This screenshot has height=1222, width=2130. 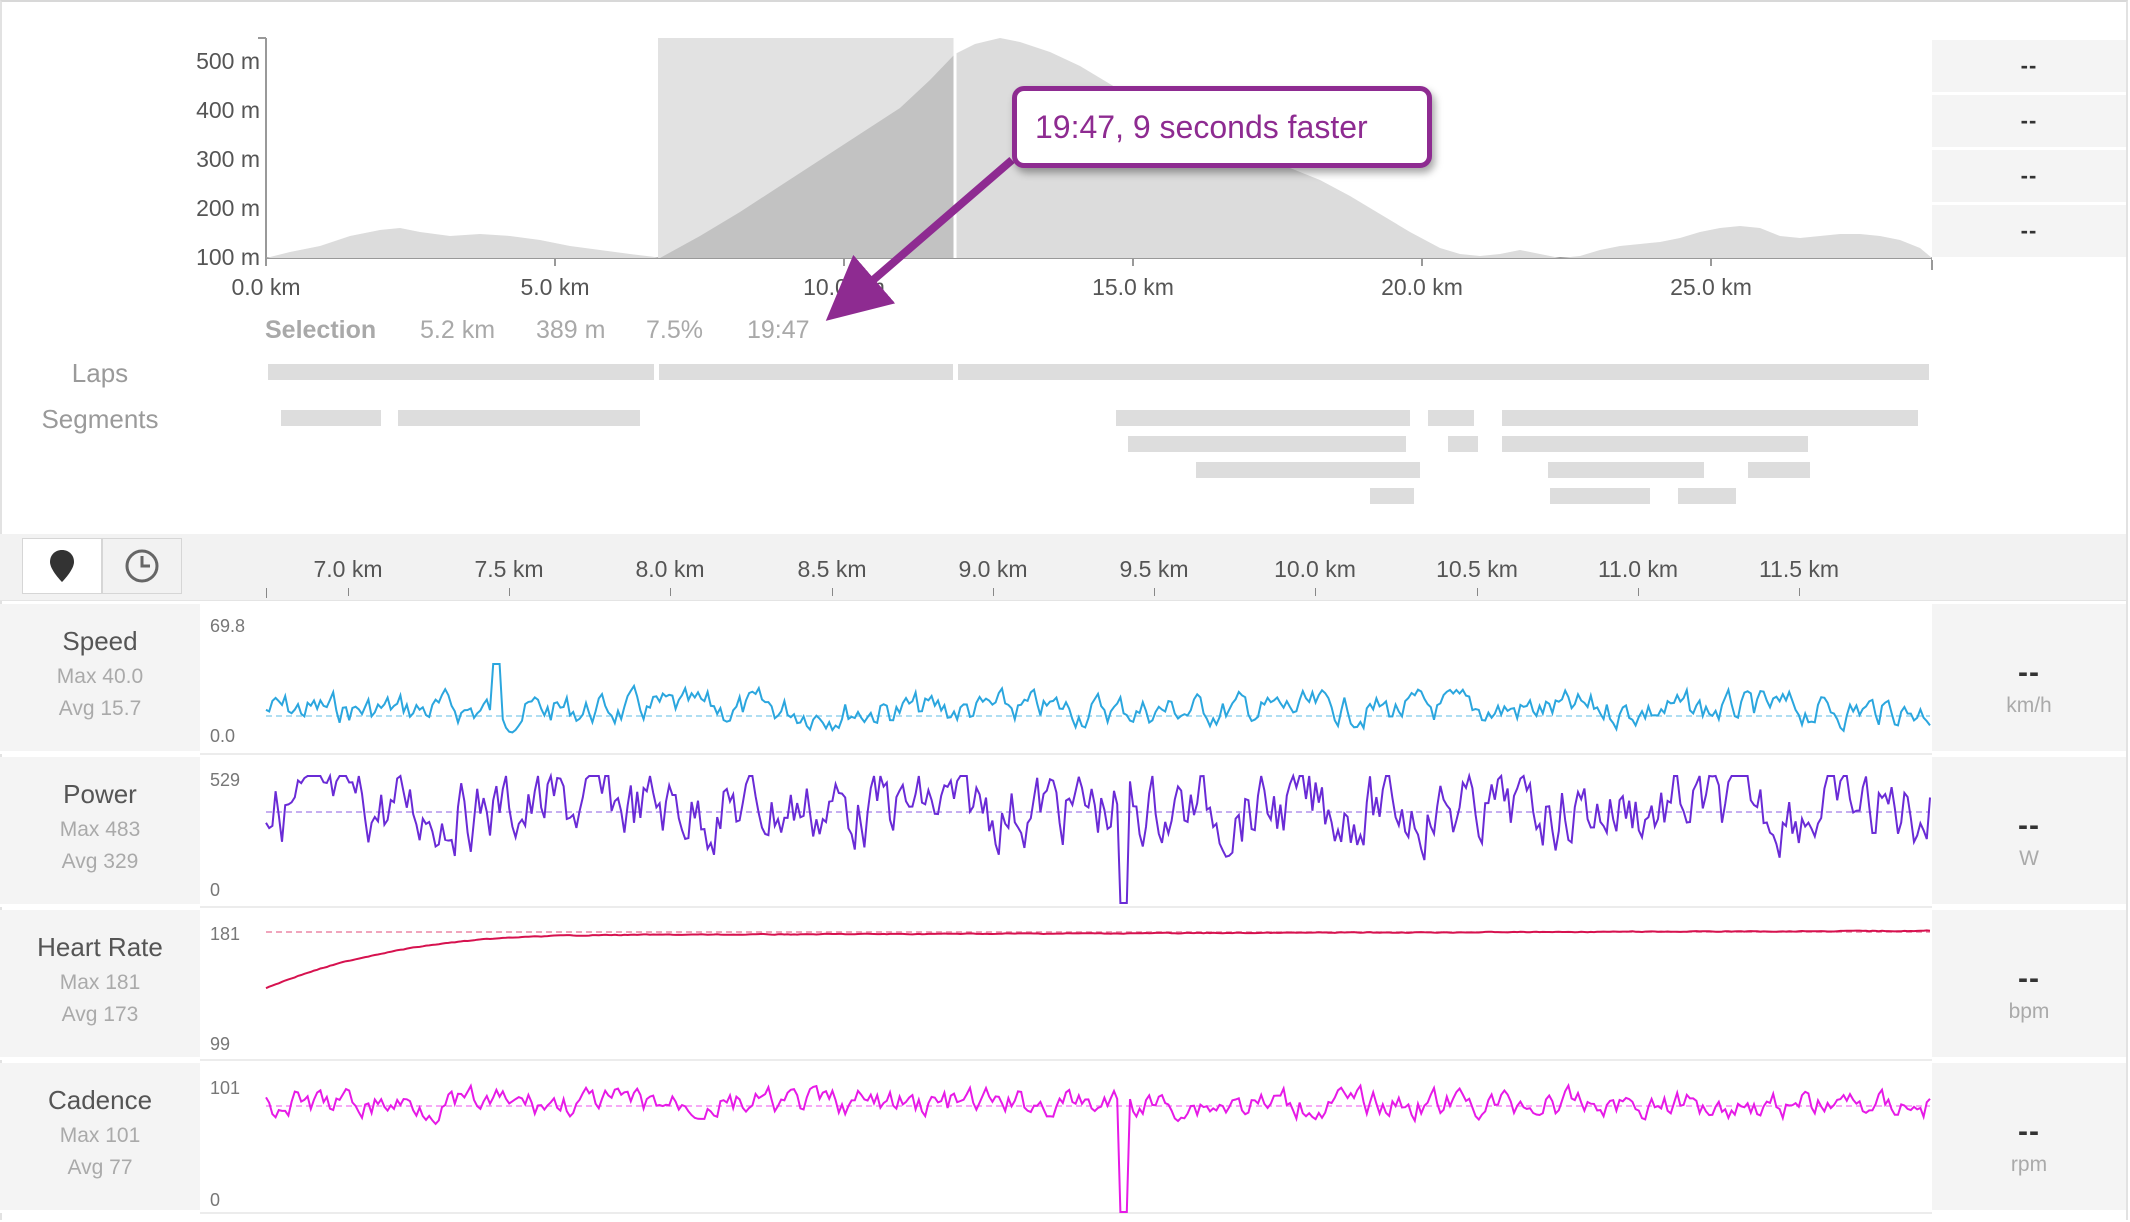 I want to click on selection-distance: 5.2 km, so click(x=458, y=330).